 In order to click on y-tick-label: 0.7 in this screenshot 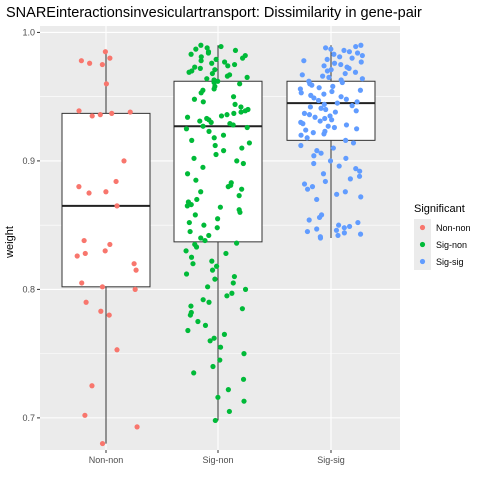, I will do `click(28, 418)`.